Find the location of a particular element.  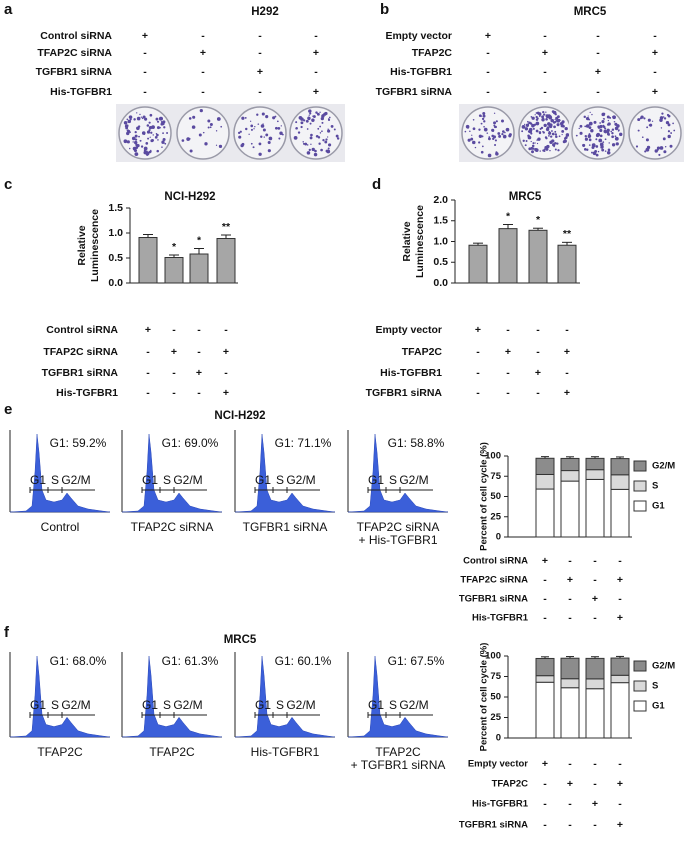

histogram is located at coordinates (398, 473).